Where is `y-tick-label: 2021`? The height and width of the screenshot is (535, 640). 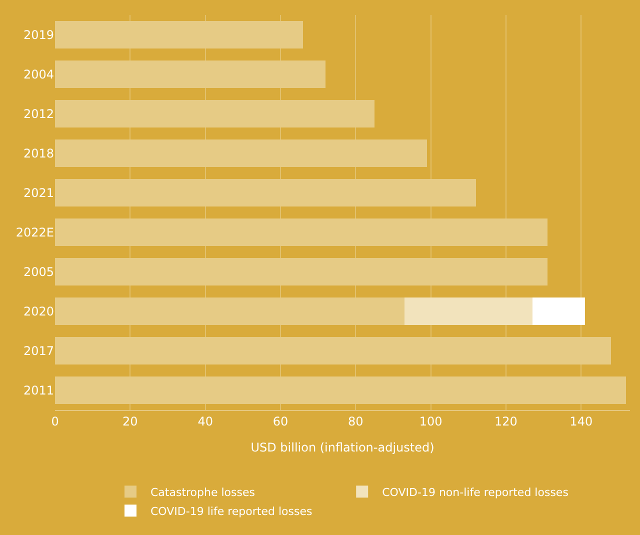
y-tick-label: 2021 is located at coordinates (38, 193).